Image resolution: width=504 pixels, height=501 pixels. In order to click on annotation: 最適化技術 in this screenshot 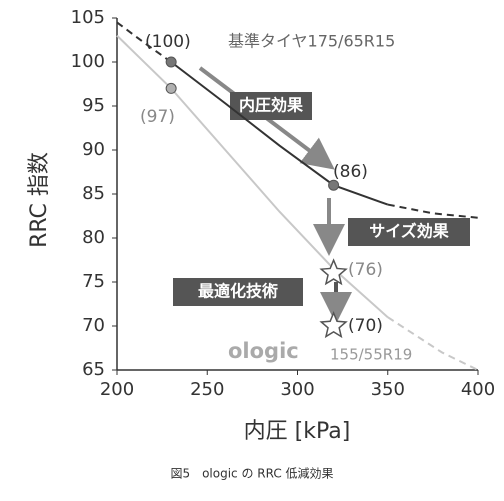, I will do `click(238, 291)`.